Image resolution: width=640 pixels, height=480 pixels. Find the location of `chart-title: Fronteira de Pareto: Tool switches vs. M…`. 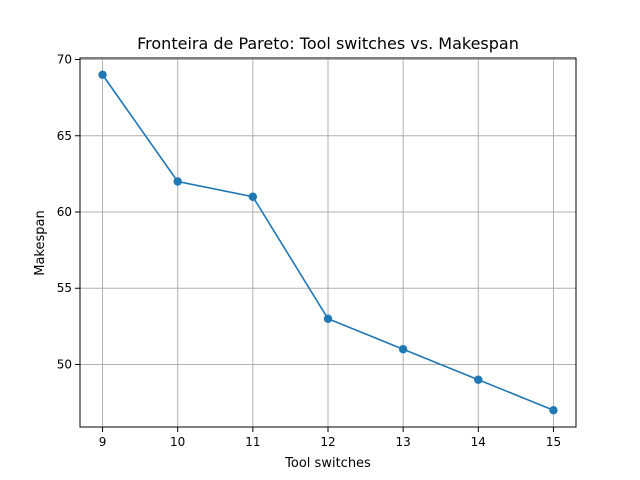

chart-title: Fronteira de Pareto: Tool switches vs. M… is located at coordinates (328, 43).